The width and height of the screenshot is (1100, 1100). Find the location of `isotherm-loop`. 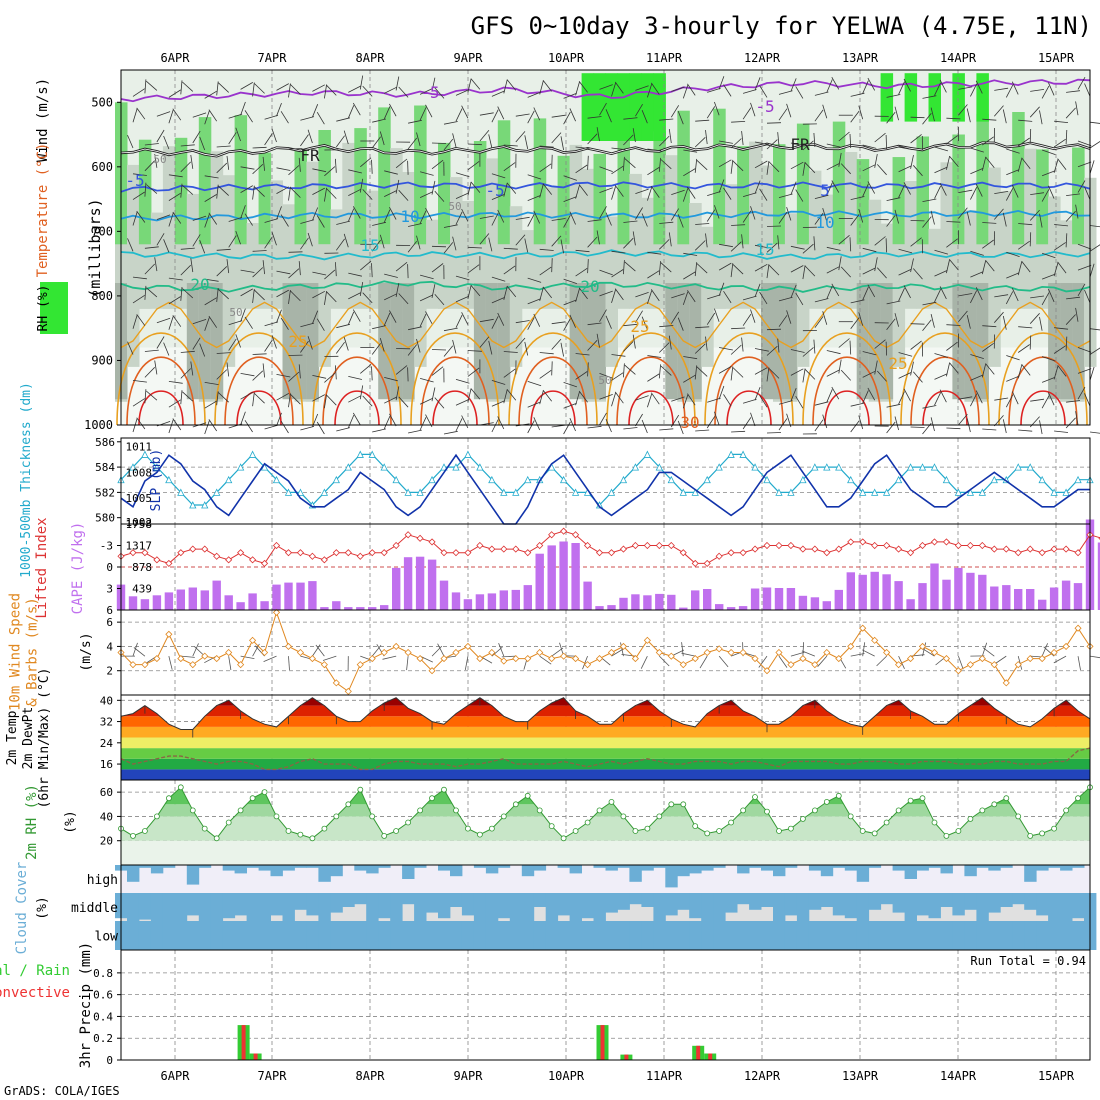

isotherm-loop is located at coordinates (945, 408).